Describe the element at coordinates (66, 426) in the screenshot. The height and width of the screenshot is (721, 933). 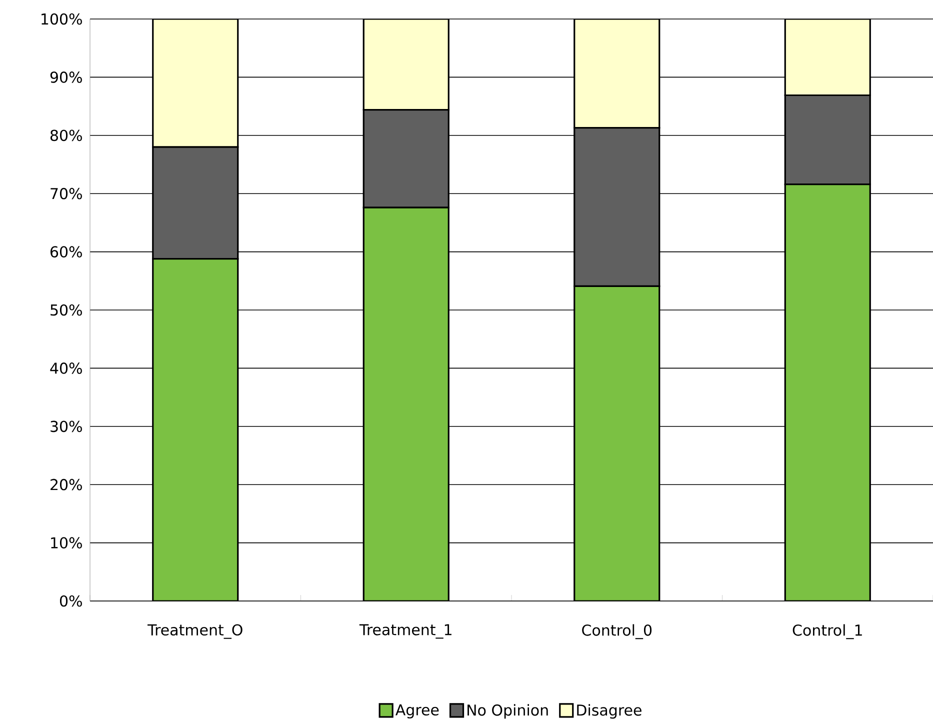
I see `y-tick-label: 30%` at that location.